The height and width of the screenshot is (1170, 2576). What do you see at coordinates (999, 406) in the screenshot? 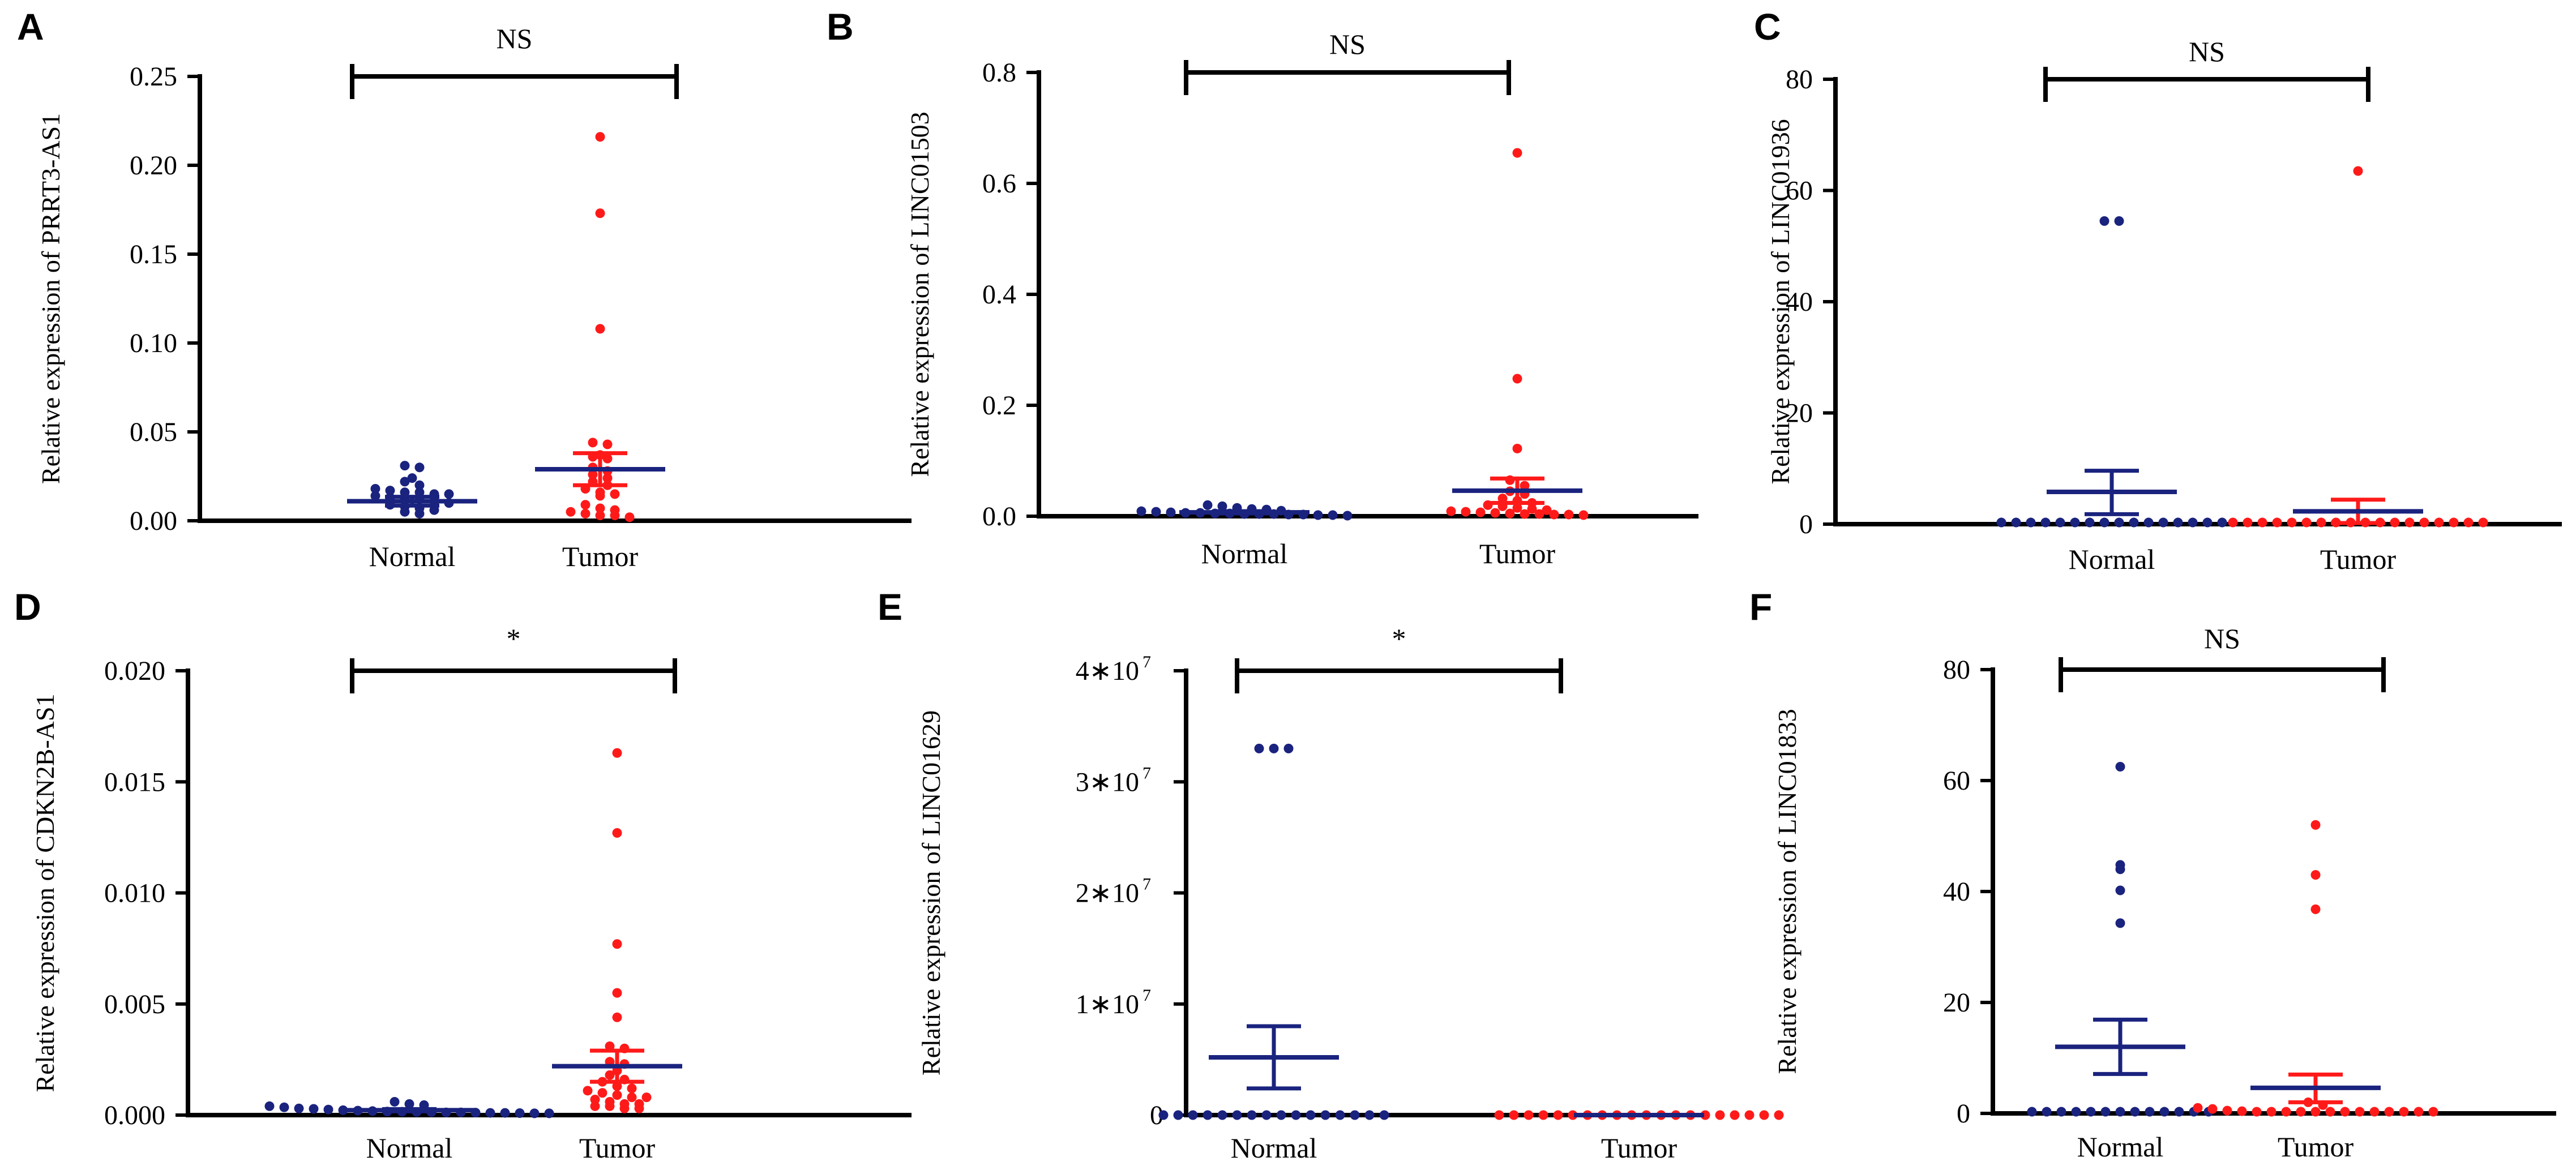
I see `y-tick-label: 0.2` at bounding box center [999, 406].